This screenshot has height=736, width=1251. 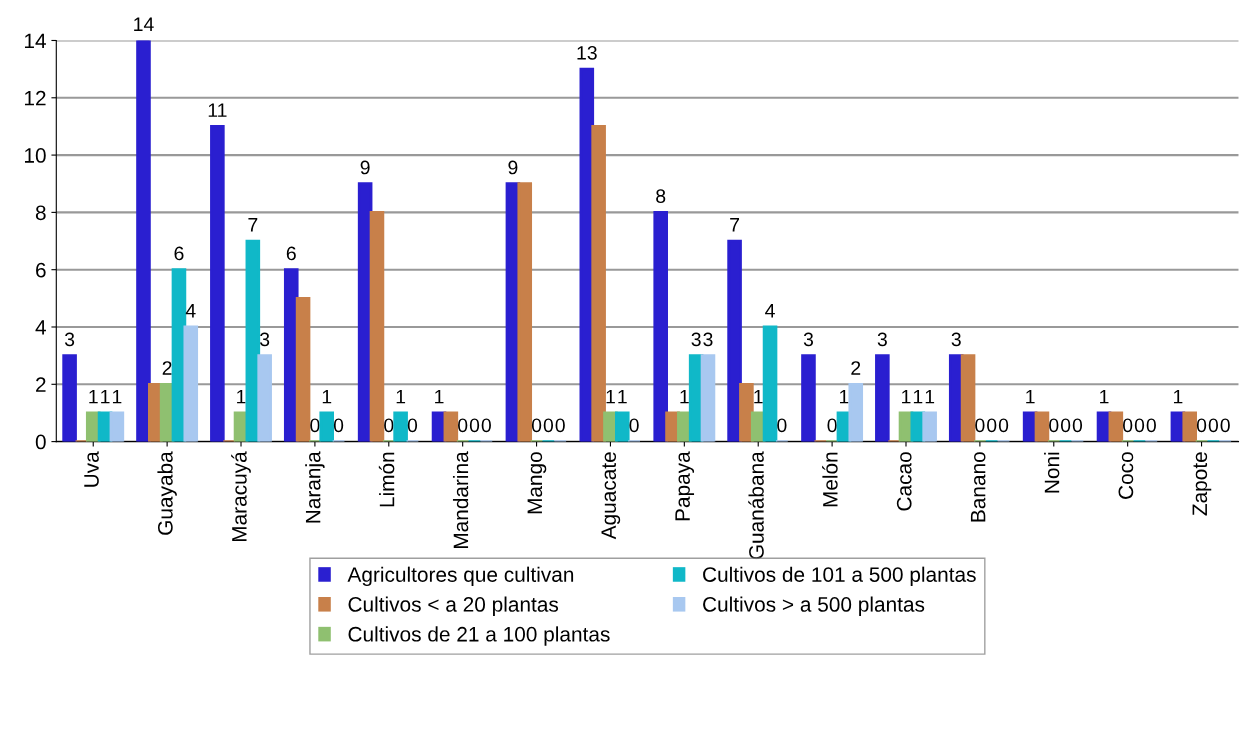 I want to click on y-tick-label: 10, so click(x=35, y=155).